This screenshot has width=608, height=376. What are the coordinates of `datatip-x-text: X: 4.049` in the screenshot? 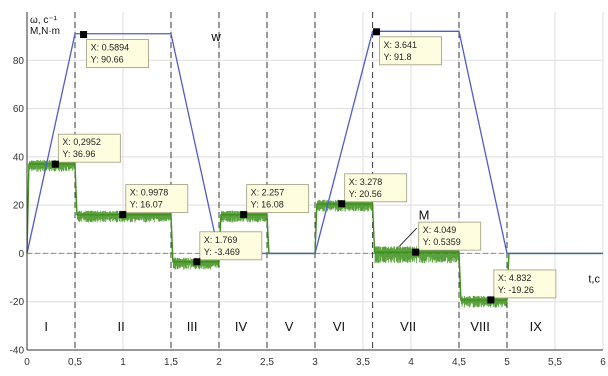 It's located at (440, 230).